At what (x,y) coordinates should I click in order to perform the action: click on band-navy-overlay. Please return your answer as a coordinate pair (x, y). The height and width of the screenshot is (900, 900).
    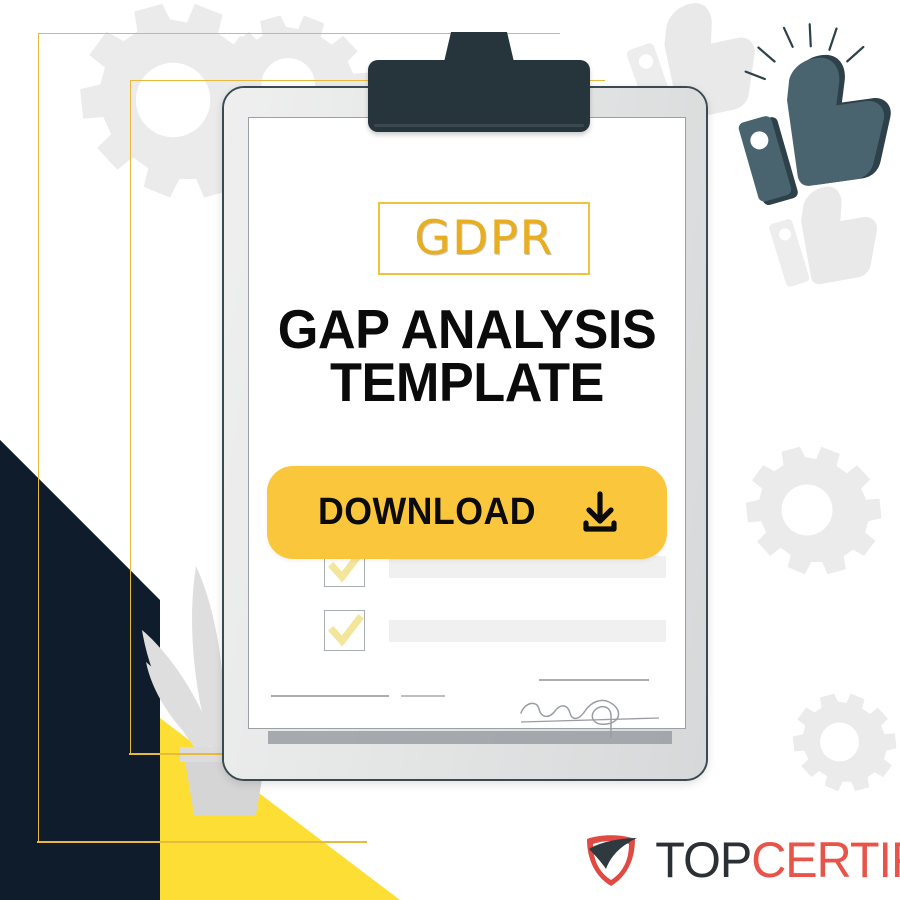
    Looking at the image, I should click on (70, 670).